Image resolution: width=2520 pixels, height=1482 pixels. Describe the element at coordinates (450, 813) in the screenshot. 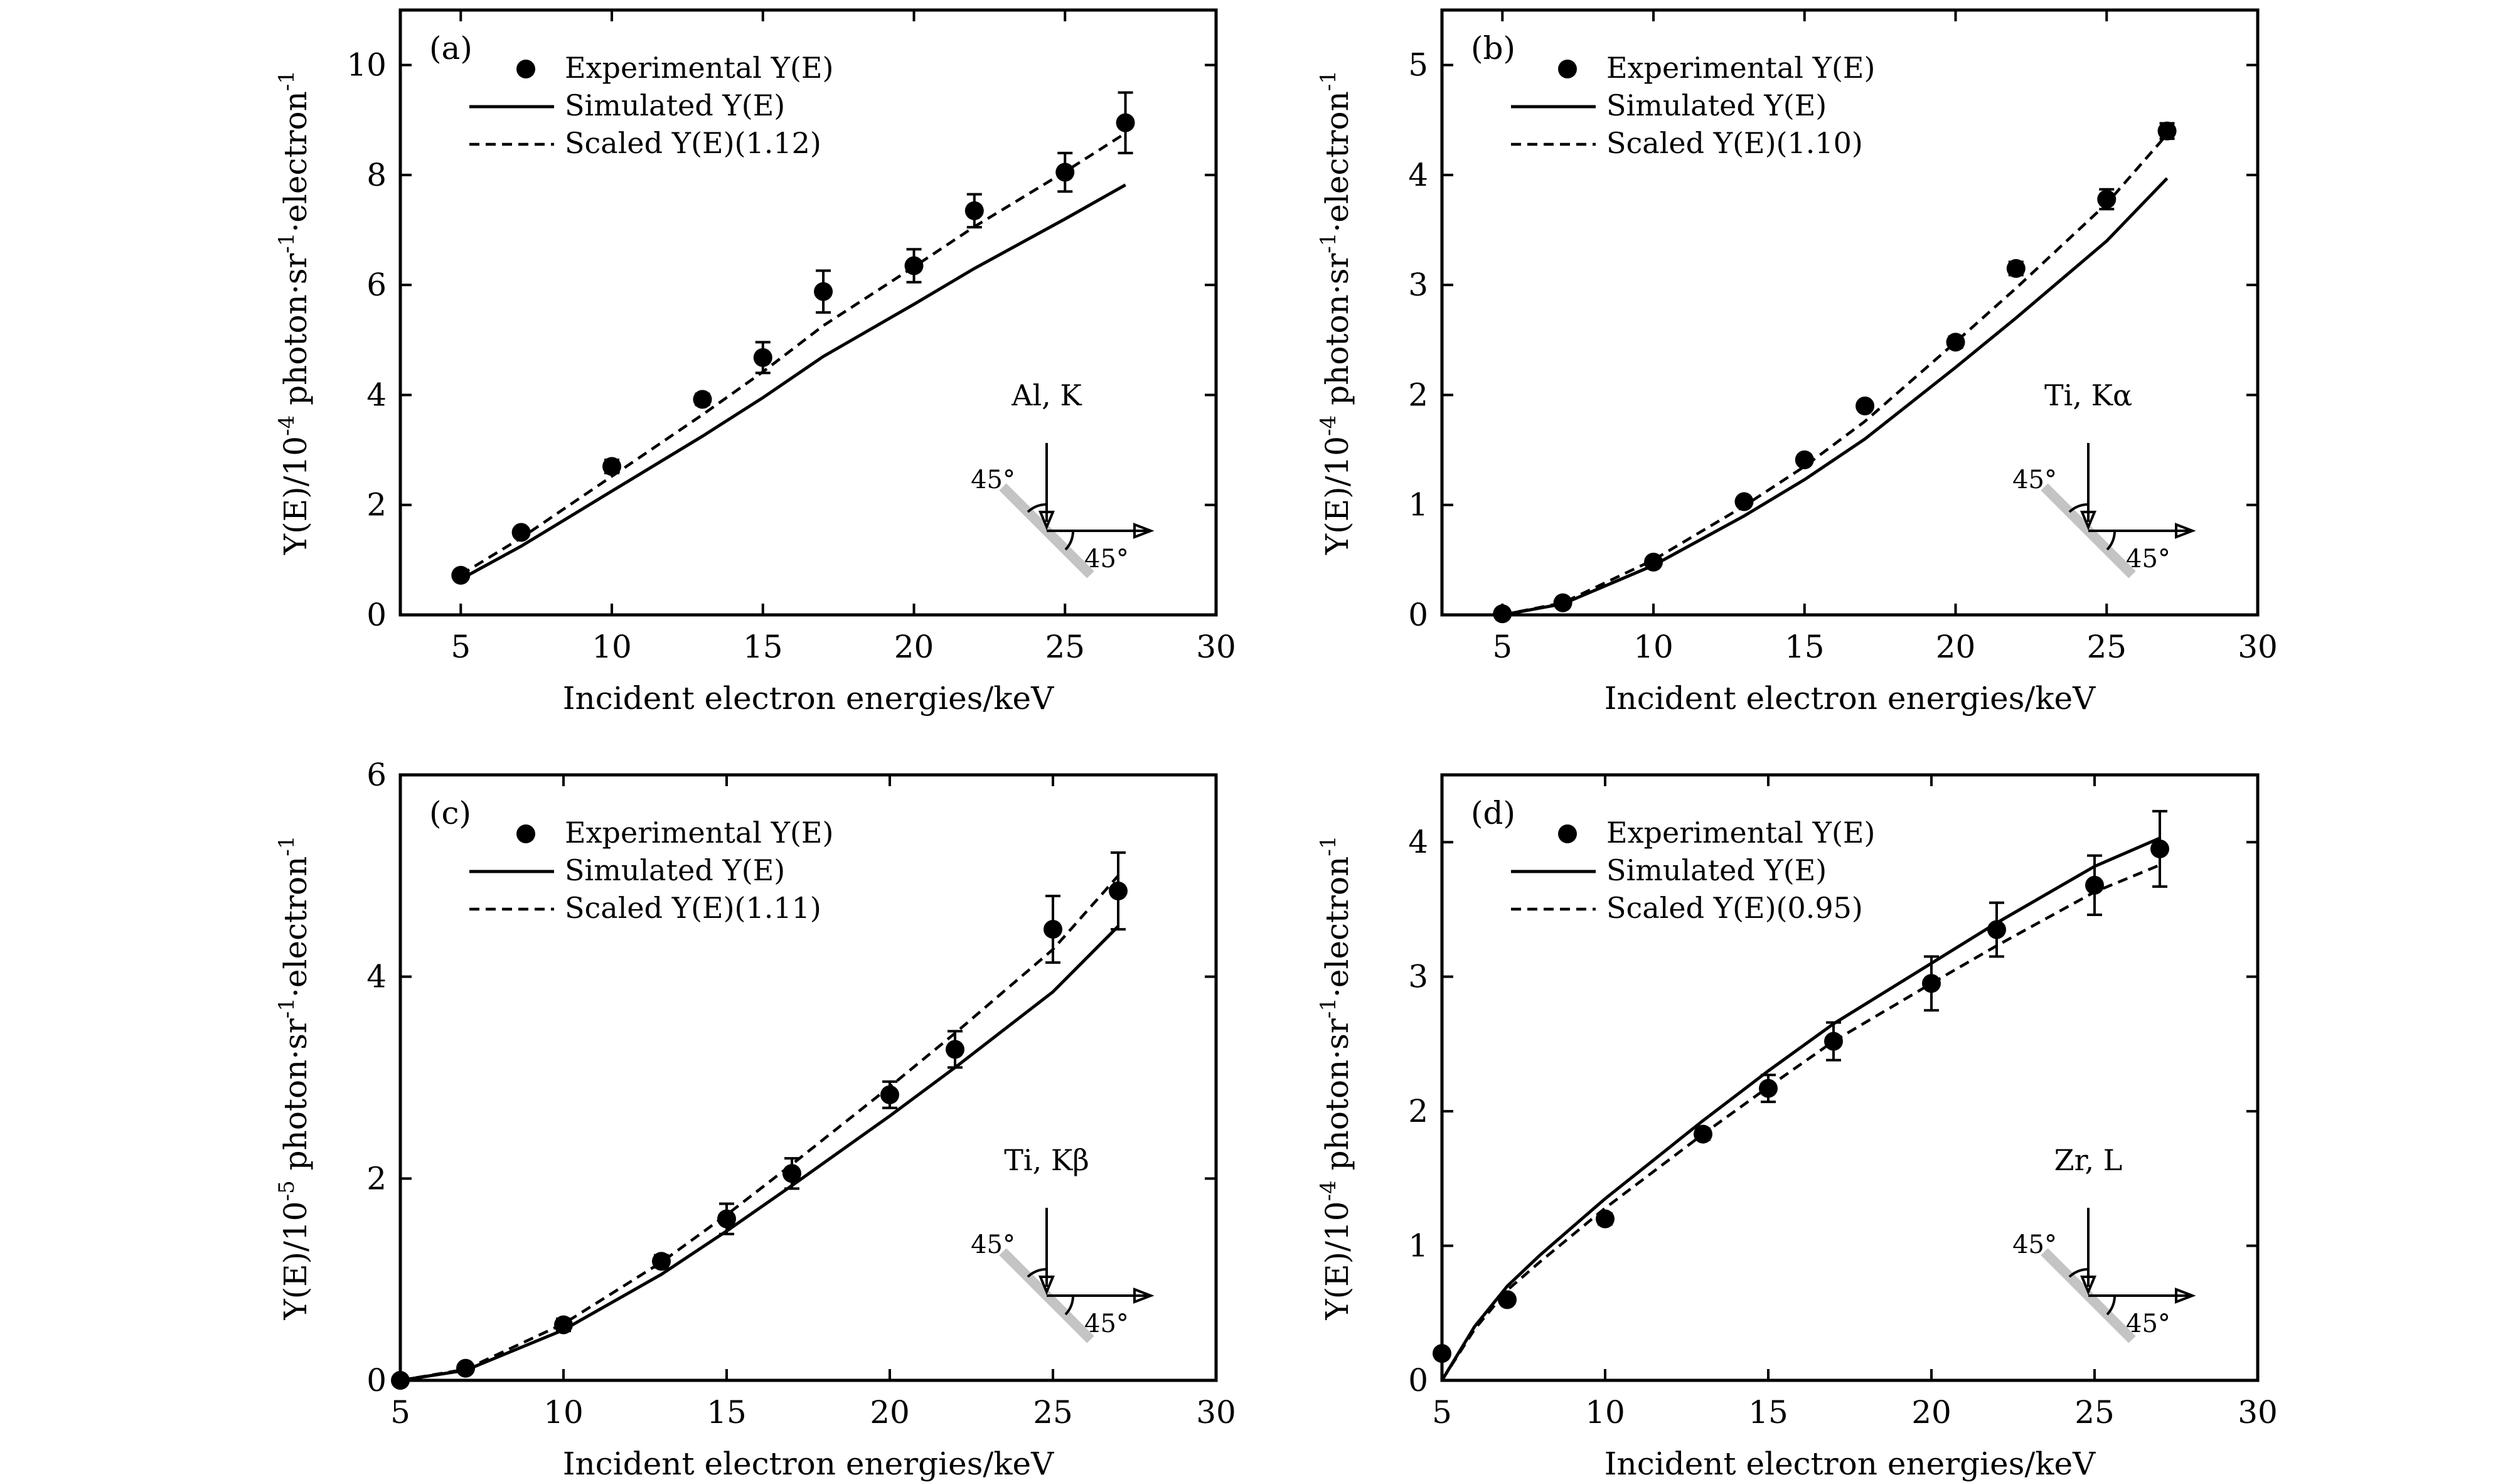

I see `panel-label: (c)` at that location.